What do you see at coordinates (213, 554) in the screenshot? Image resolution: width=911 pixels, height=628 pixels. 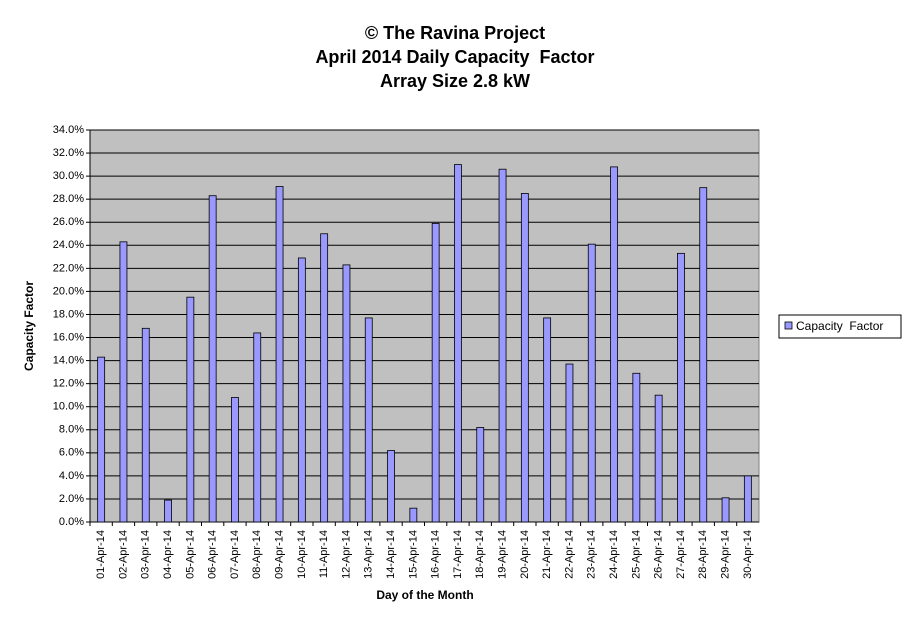 I see `x-tick-label: 06-Apr-14` at bounding box center [213, 554].